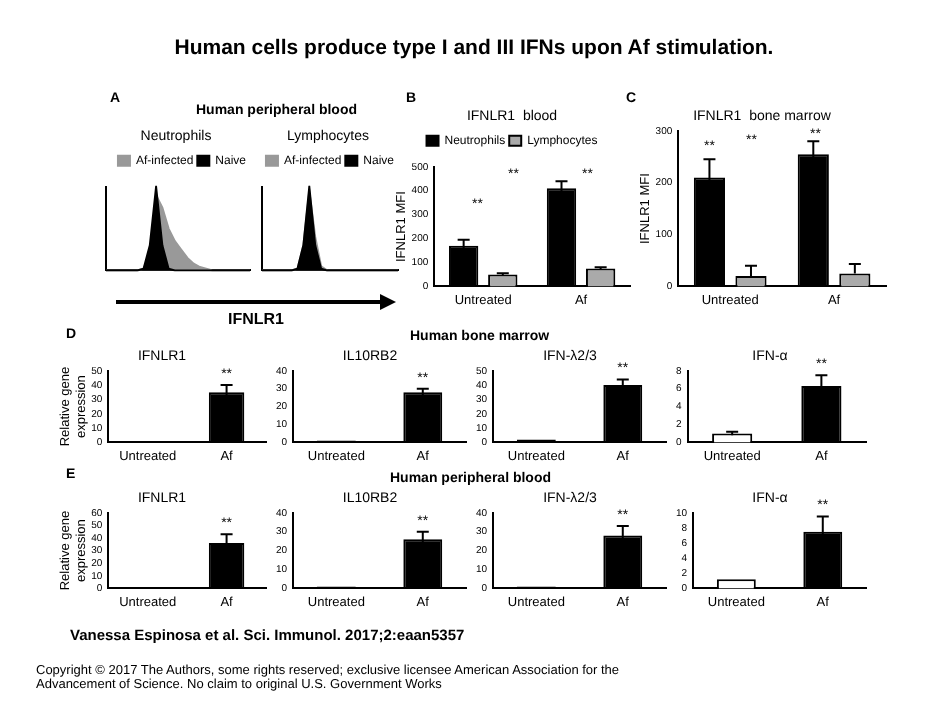  I want to click on x-axis-title: IFNLR1, so click(256, 319).